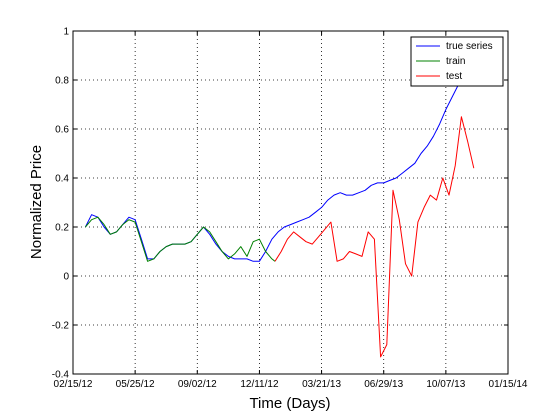  I want to click on x-tick-label: 12/11/12, so click(259, 384).